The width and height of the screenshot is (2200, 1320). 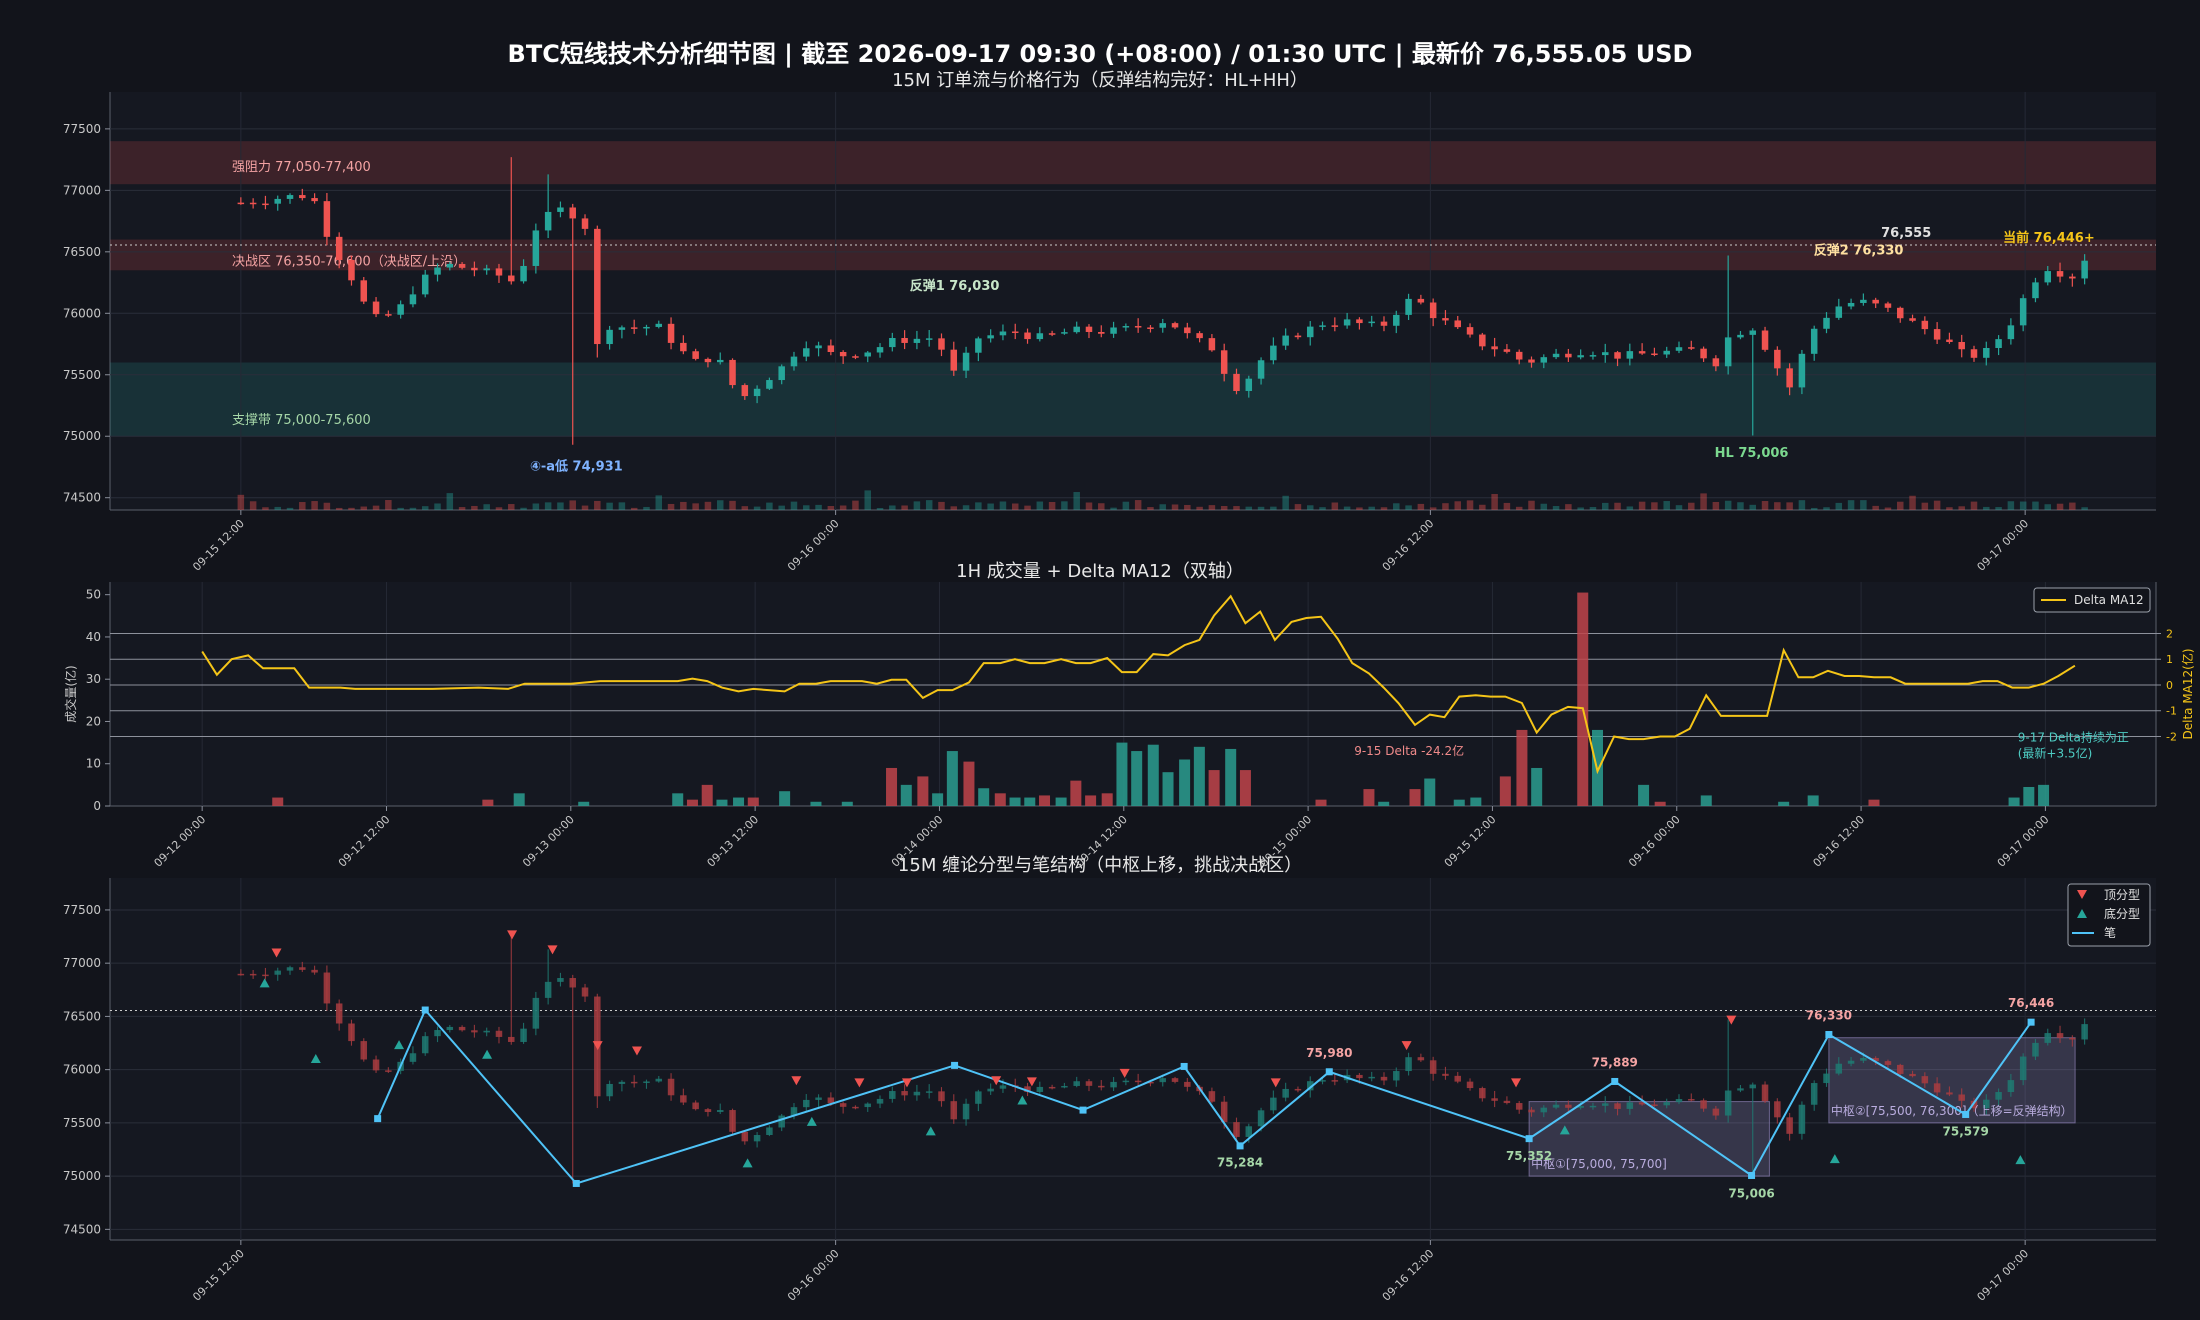 I want to click on p2-y-tick-label: 20, so click(x=93, y=721).